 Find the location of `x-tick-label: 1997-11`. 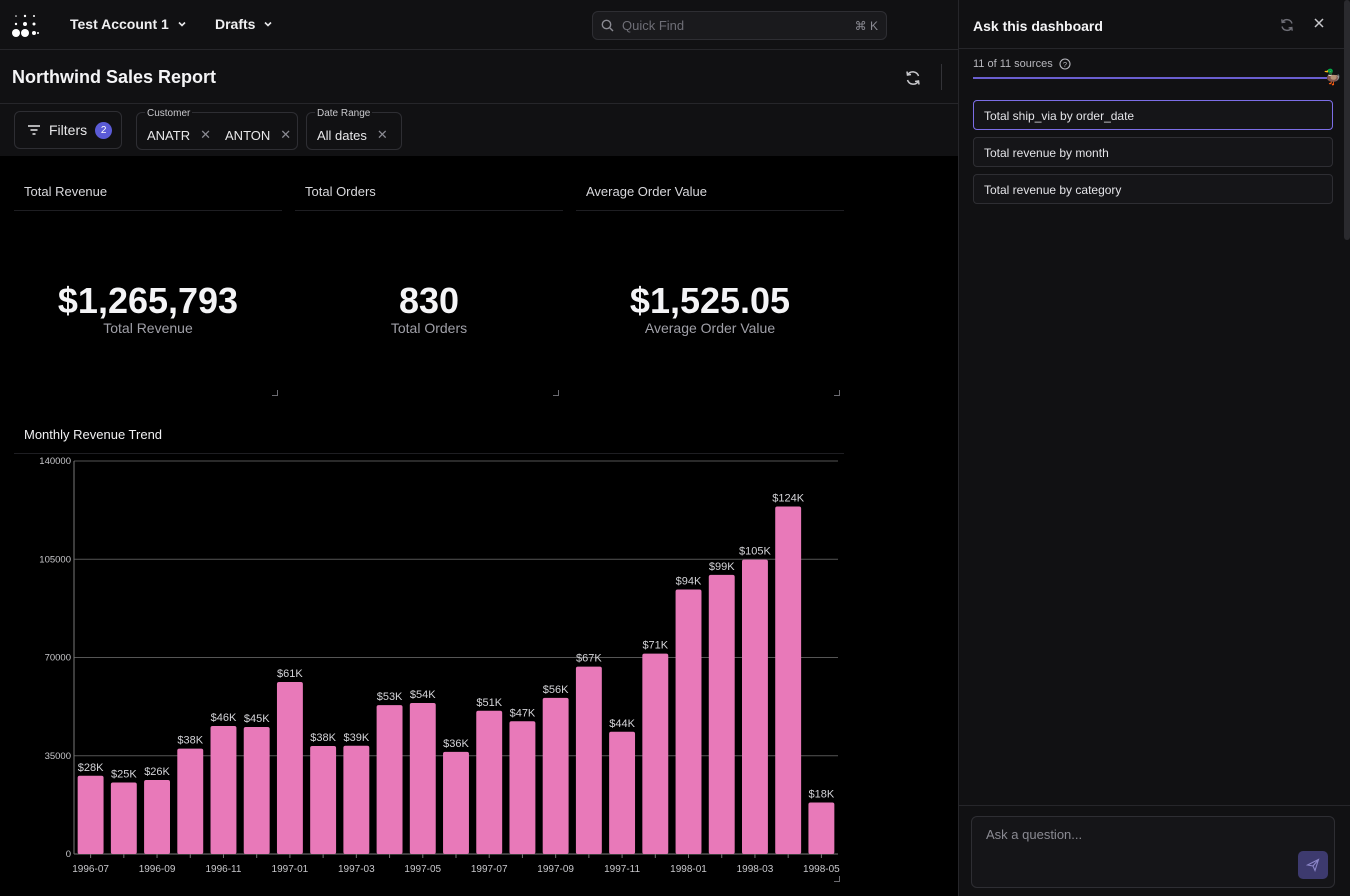

x-tick-label: 1997-11 is located at coordinates (622, 869).